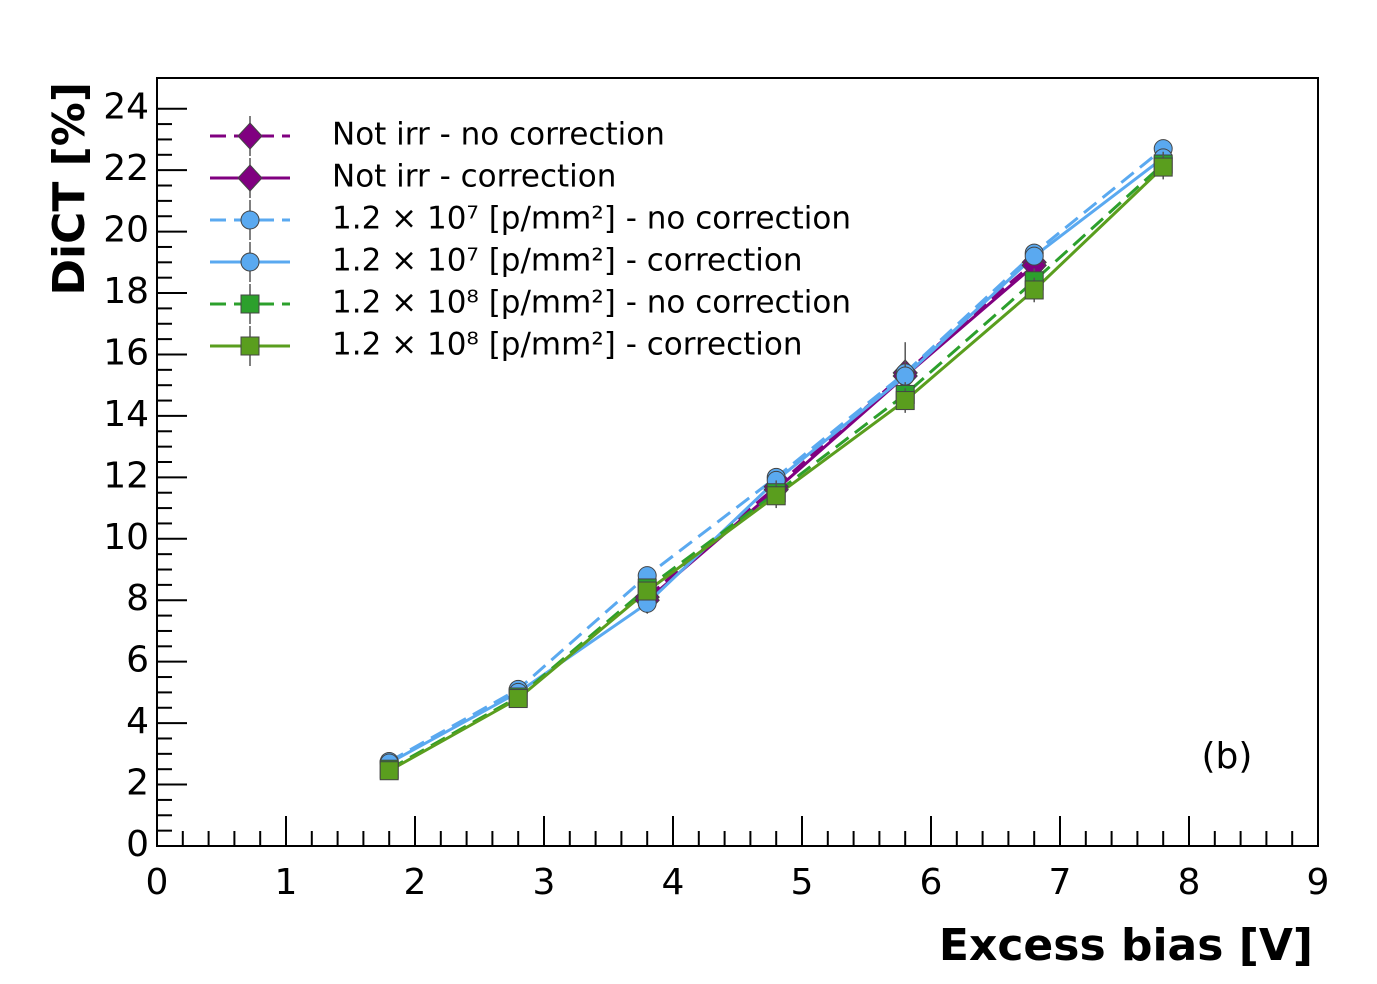 This screenshot has width=1377, height=984. What do you see at coordinates (498, 135) in the screenshot?
I see `legend-label: Not irr - no correction` at bounding box center [498, 135].